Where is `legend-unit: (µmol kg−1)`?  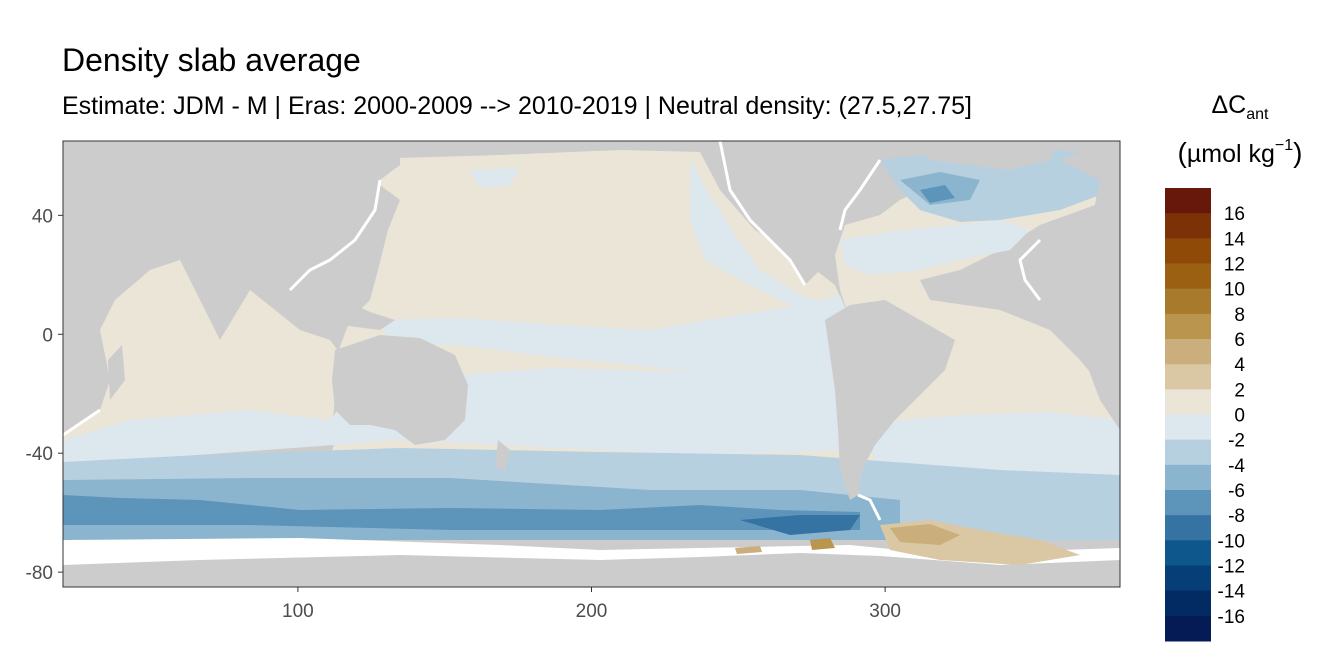 legend-unit: (µmol kg−1) is located at coordinates (1240, 152).